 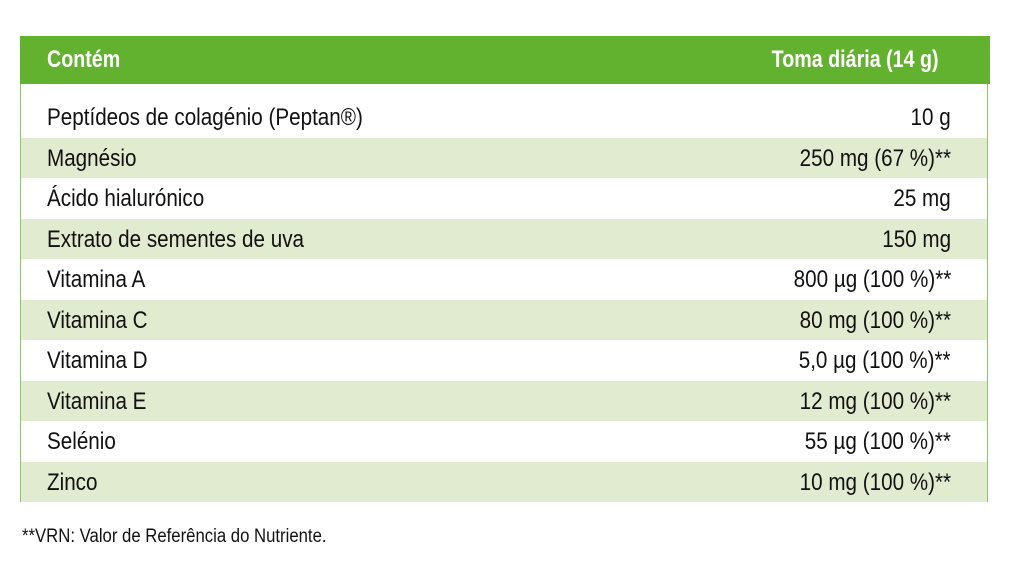 What do you see at coordinates (504, 360) in the screenshot?
I see `table-row: Vitamina D 5,0 µg (100 %)**` at bounding box center [504, 360].